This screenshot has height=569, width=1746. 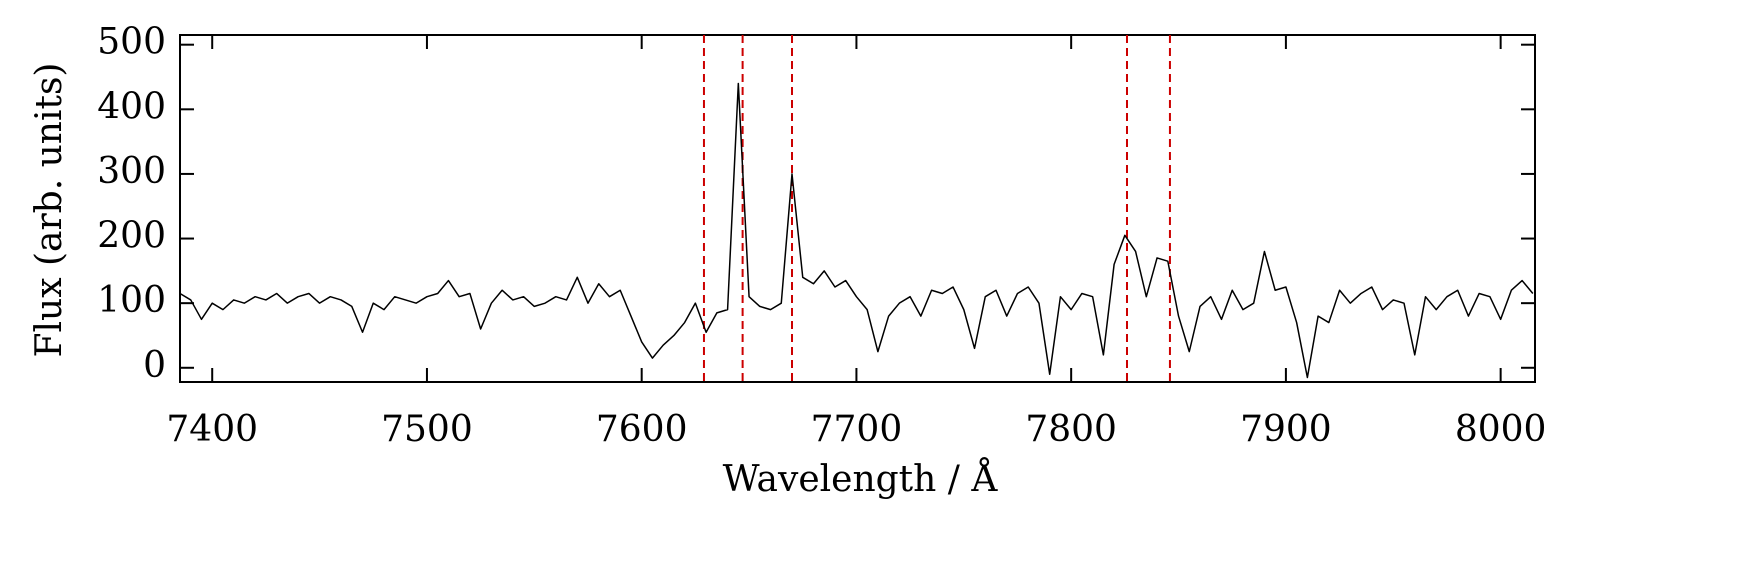 What do you see at coordinates (212, 429) in the screenshot?
I see `x-tick-label: 7400` at bounding box center [212, 429].